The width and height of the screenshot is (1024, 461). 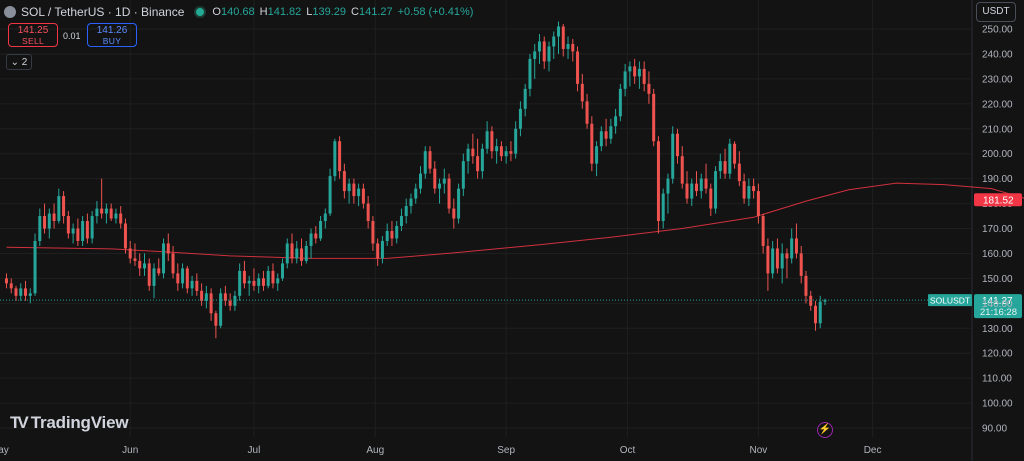 What do you see at coordinates (24, 62) in the screenshot?
I see `indicators-count: 2` at bounding box center [24, 62].